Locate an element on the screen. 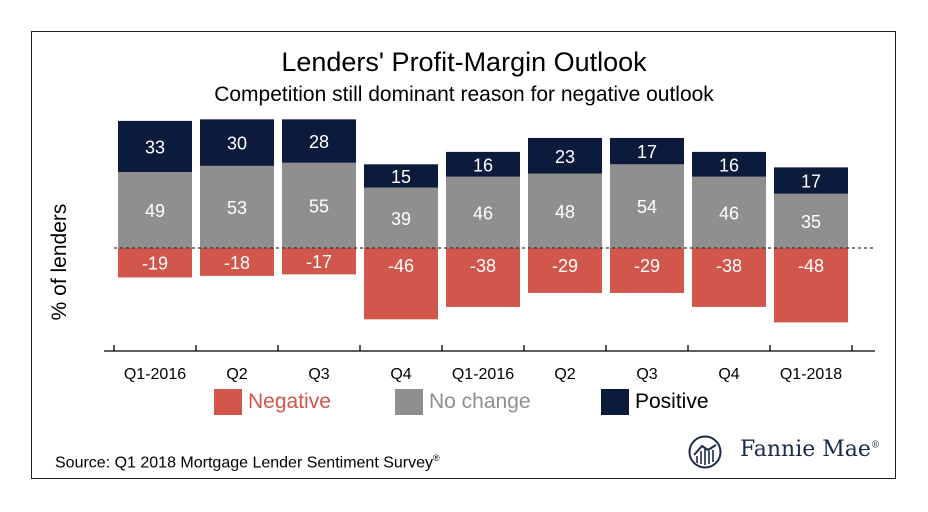 This screenshot has height=512, width=928. data-label-no-change: 39 is located at coordinates (401, 219).